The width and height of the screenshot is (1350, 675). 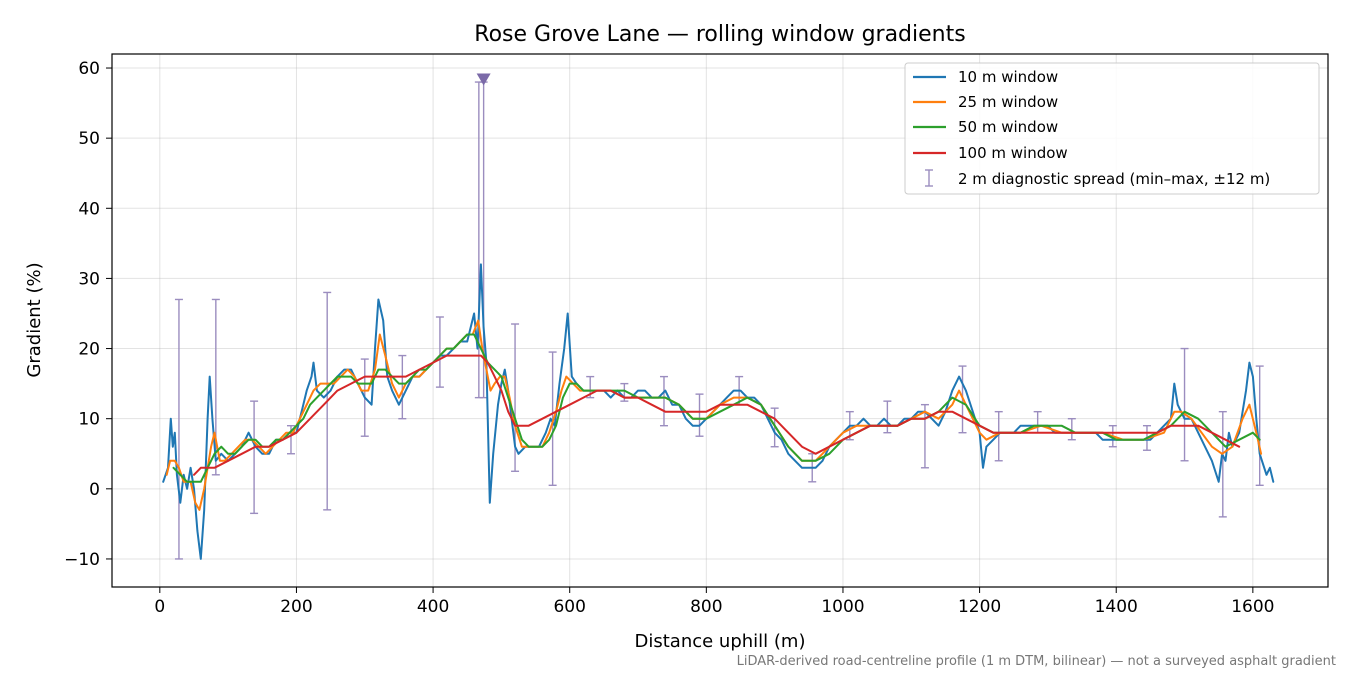 What do you see at coordinates (89, 420) in the screenshot?
I see `y-tick-label: 10` at bounding box center [89, 420].